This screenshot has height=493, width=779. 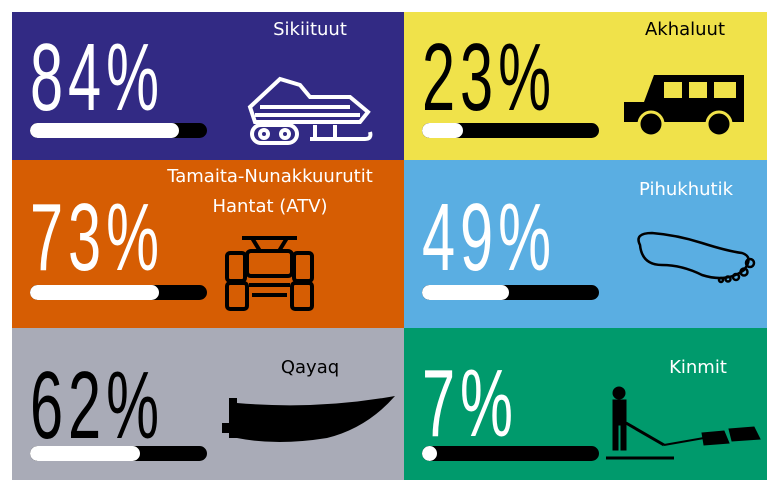 What do you see at coordinates (270, 191) in the screenshot?
I see `category-label: Tamaita-Nunakkuurutit Hantat (ATV)` at bounding box center [270, 191].